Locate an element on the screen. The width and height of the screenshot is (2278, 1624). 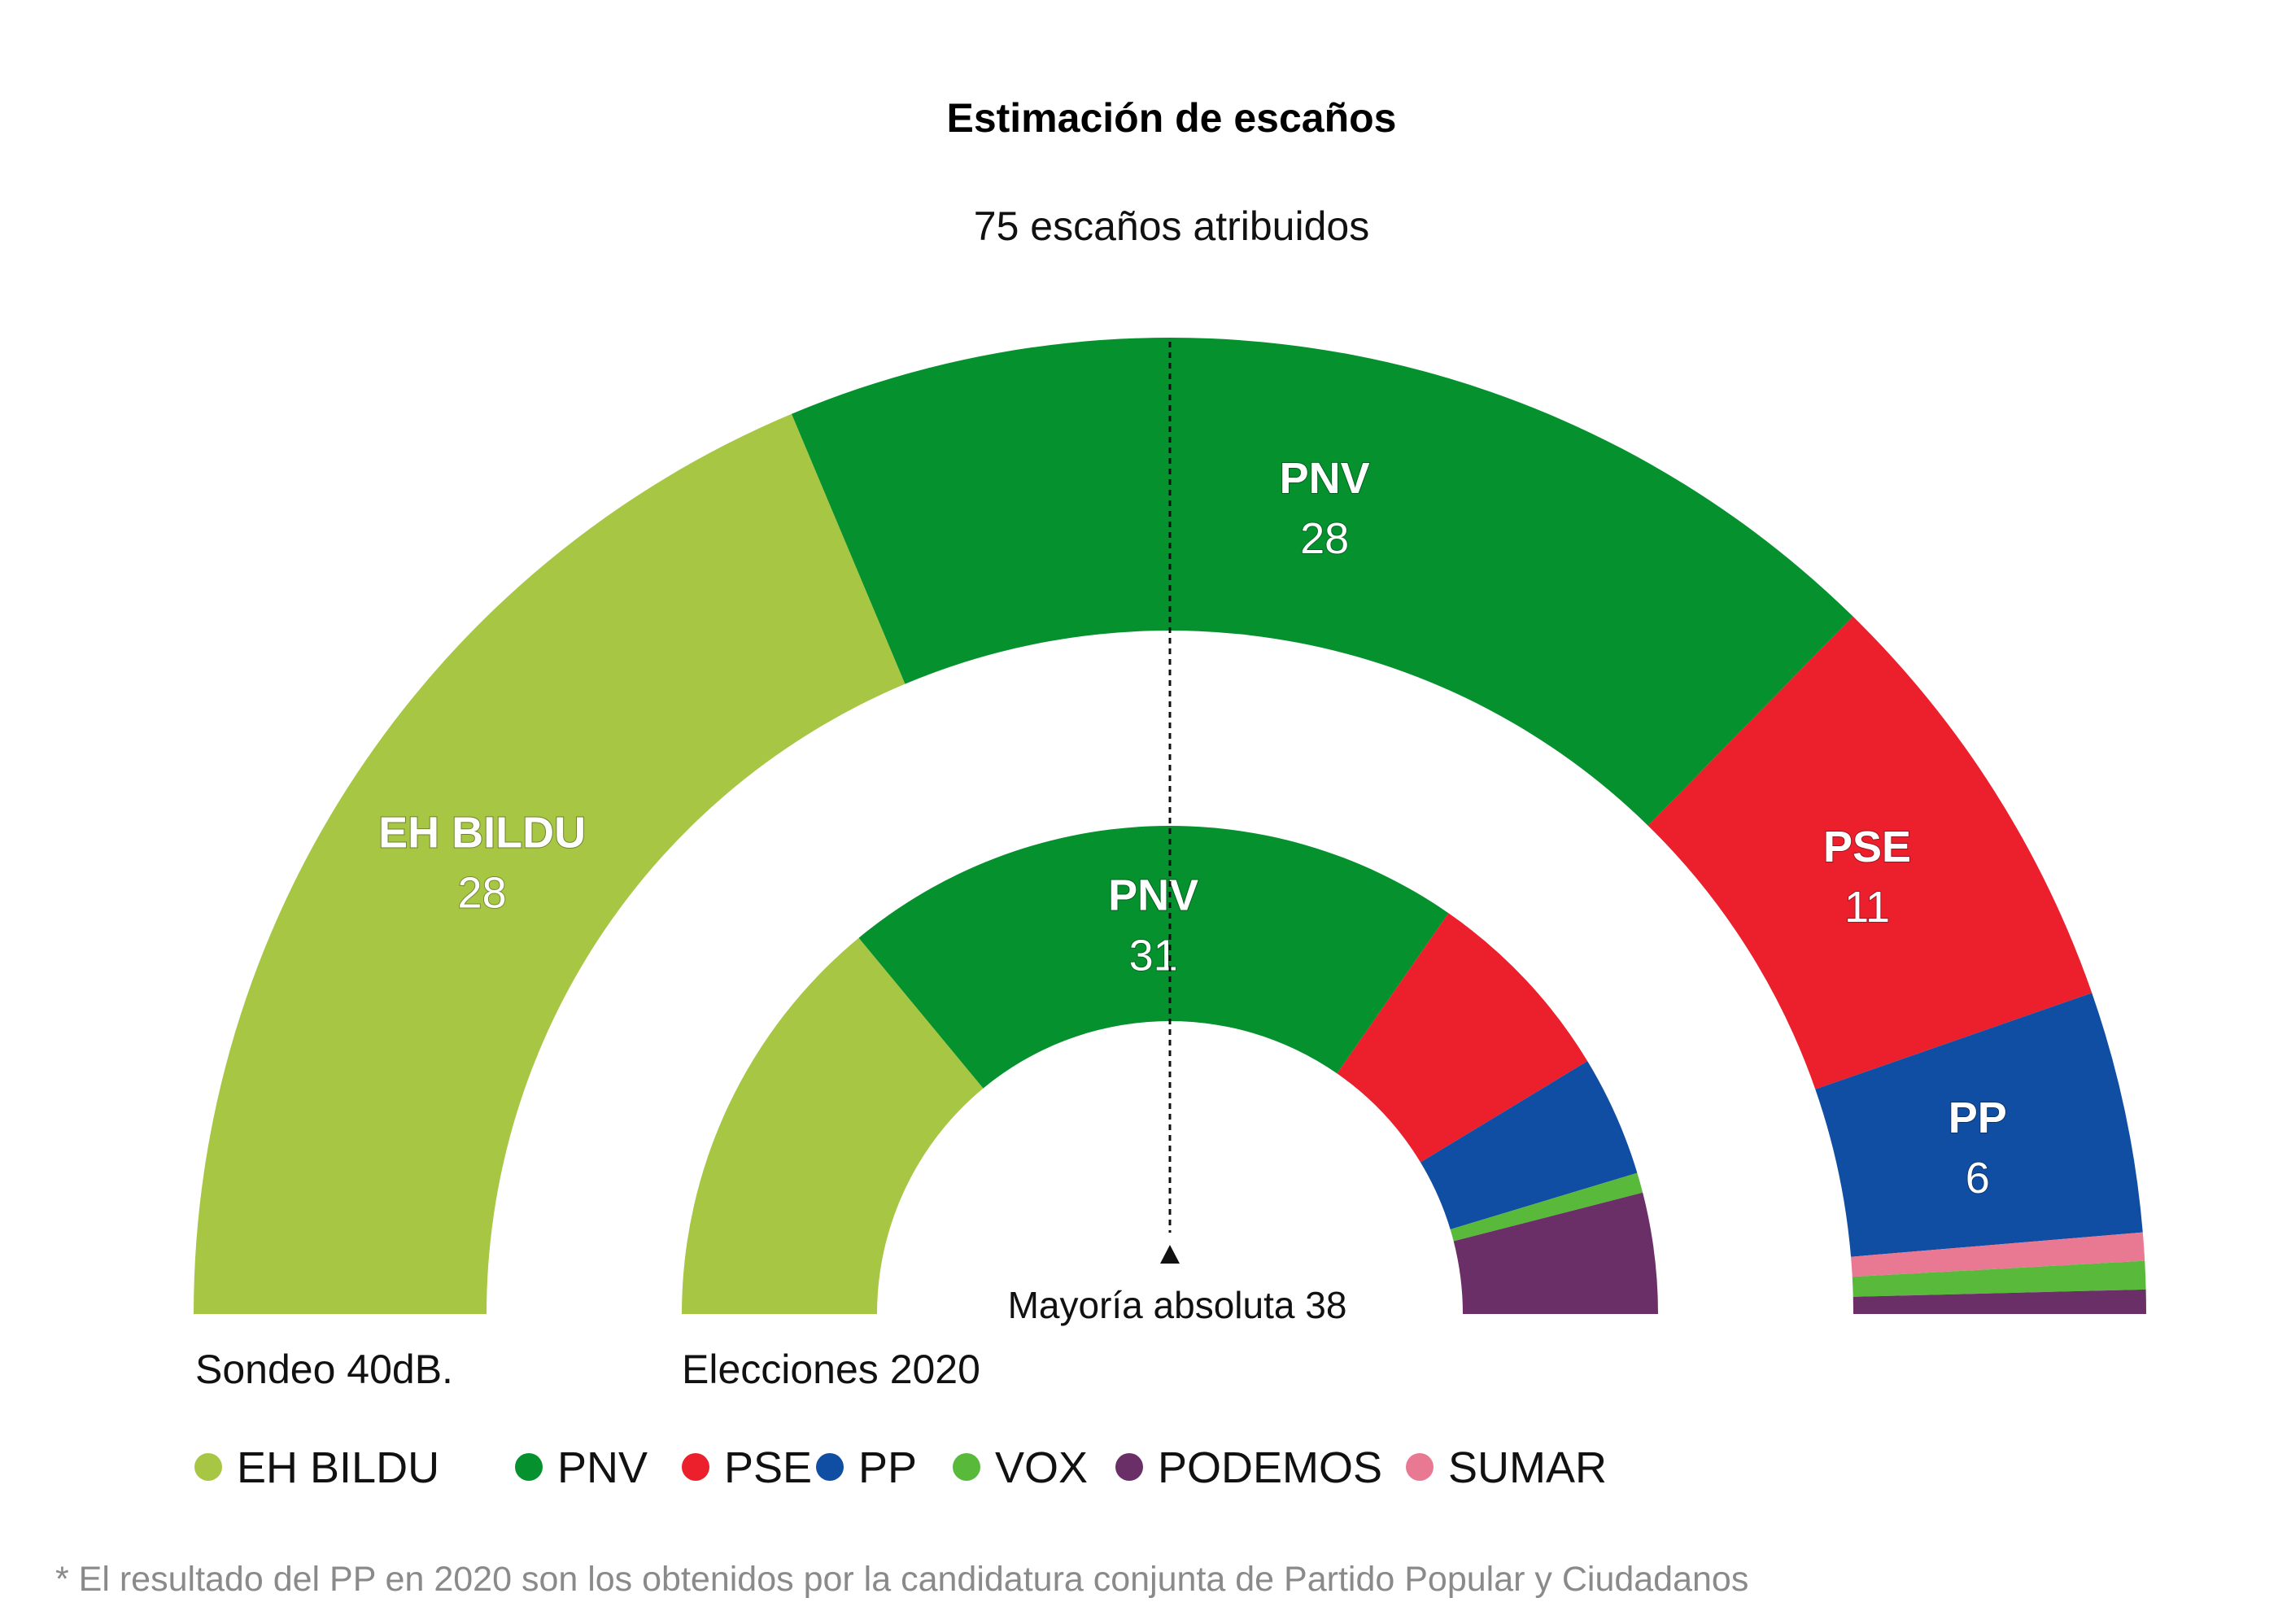
legend-swatch-sumar is located at coordinates (1420, 1467).